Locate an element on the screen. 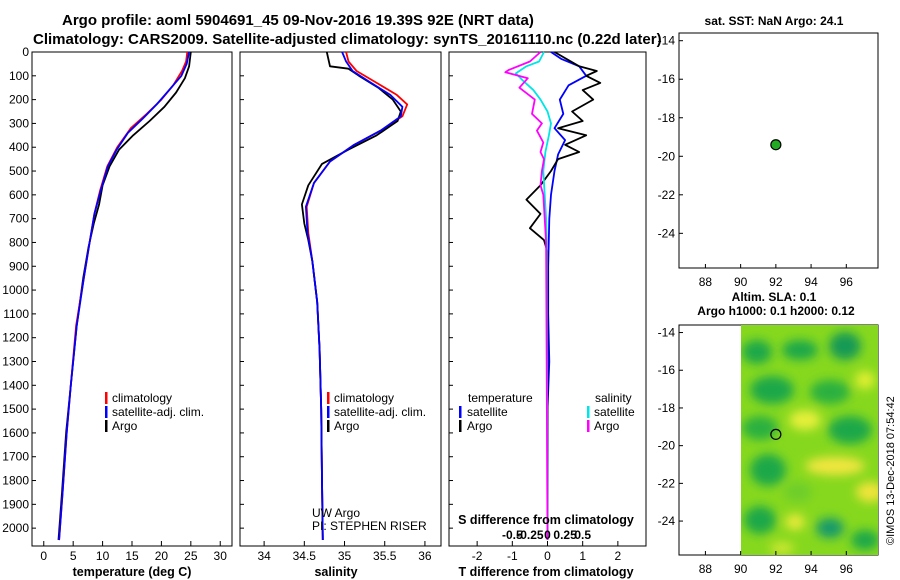 The height and width of the screenshot is (580, 900). depth-tick-label: 0 is located at coordinates (25, 52).